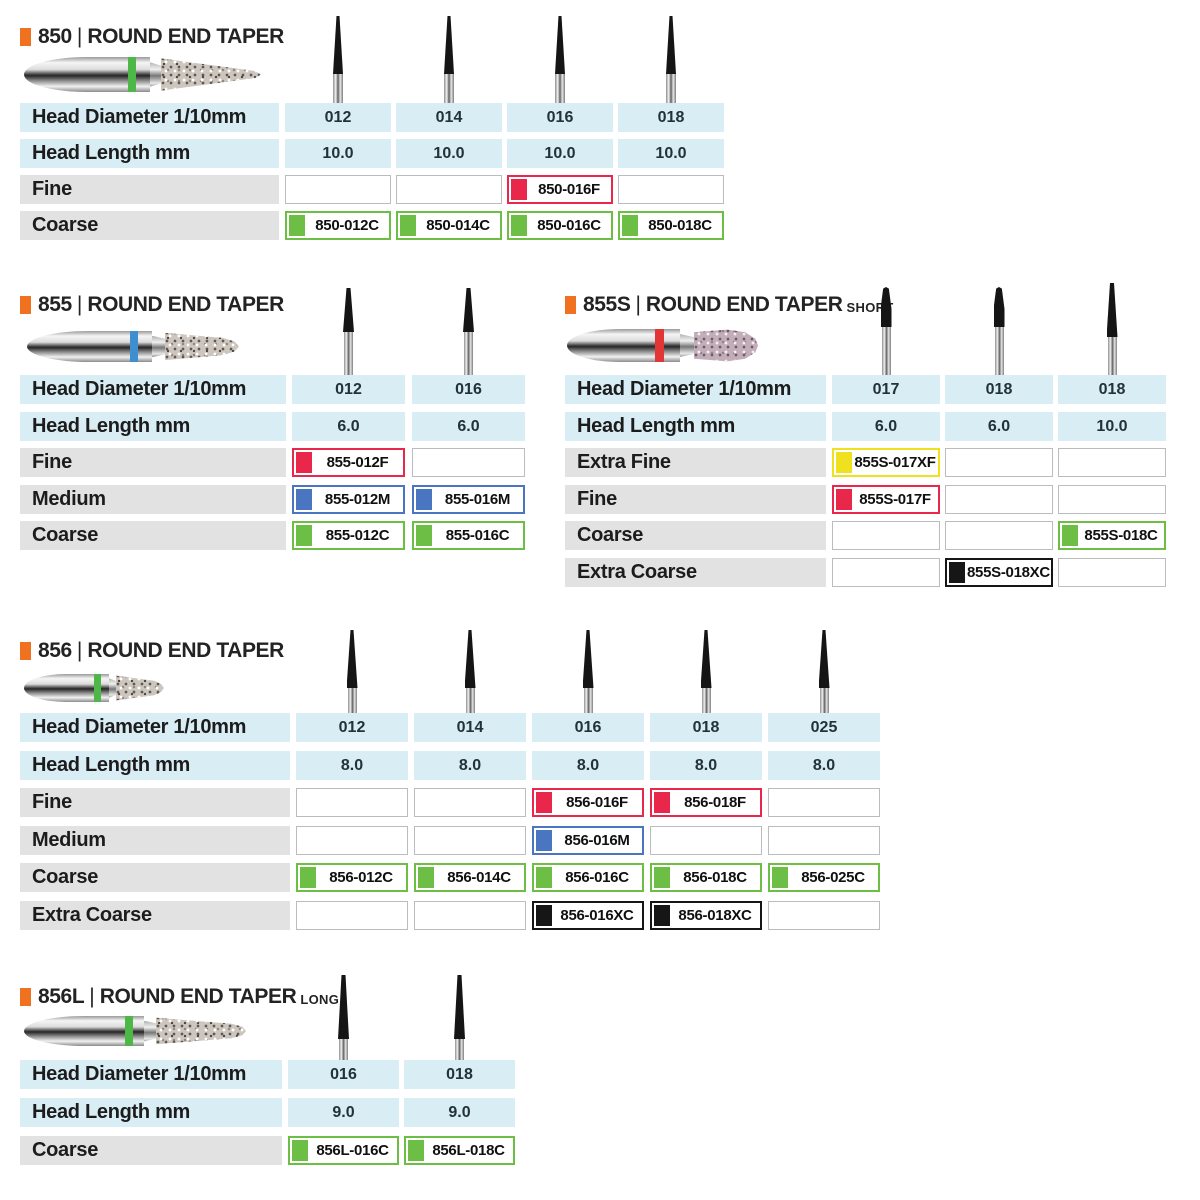 The image size is (1200, 1200). What do you see at coordinates (477, 535) in the screenshot?
I see `product-code: 855-016C` at bounding box center [477, 535].